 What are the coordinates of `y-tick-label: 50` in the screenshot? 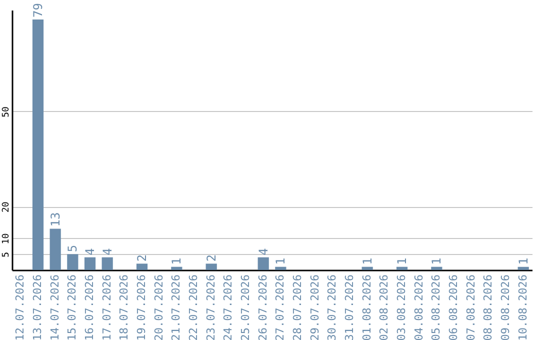 It's located at (7, 112).